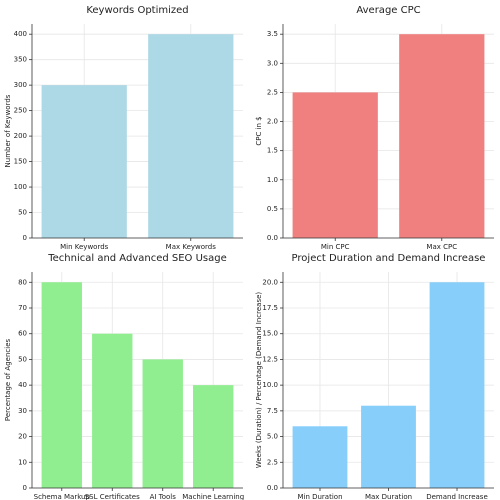 The image size is (500, 500). Describe the element at coordinates (272, 209) in the screenshot. I see `y-tick-label: 0.5` at that location.